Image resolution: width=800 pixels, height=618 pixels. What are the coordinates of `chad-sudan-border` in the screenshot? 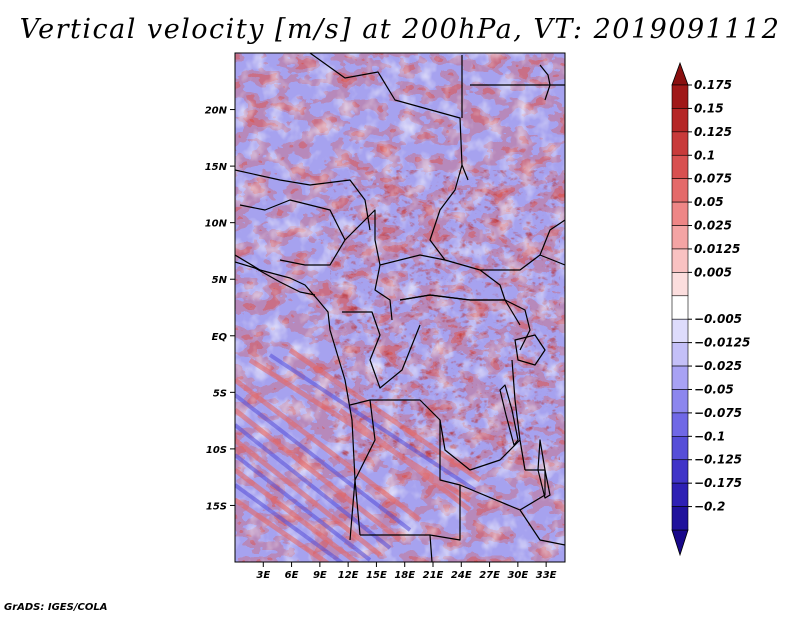 It's located at (446, 212).